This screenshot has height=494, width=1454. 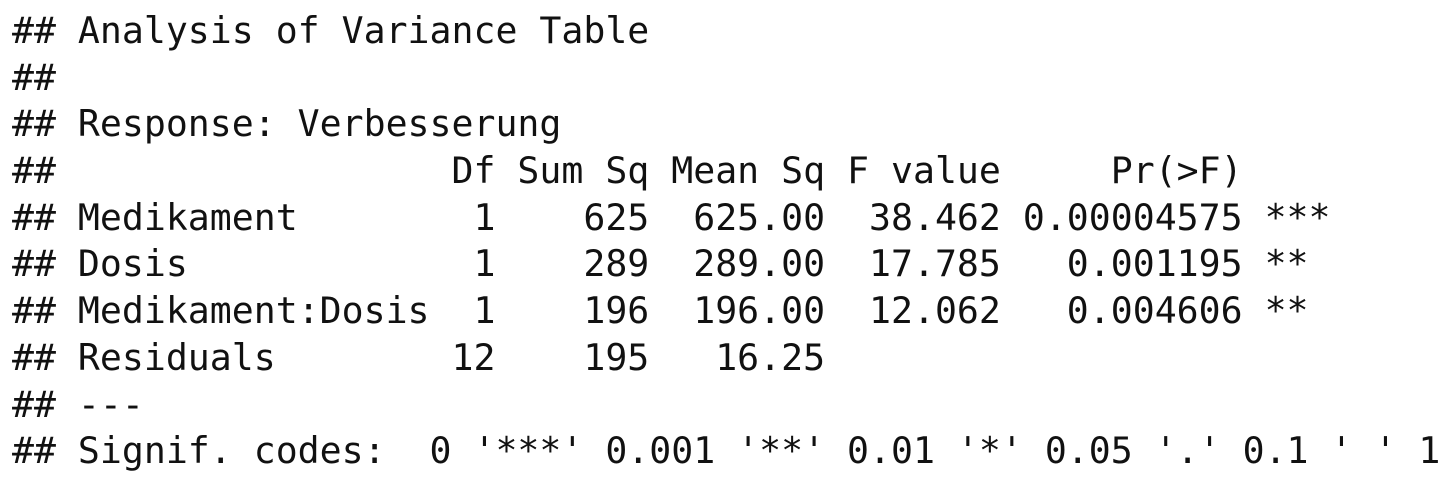 I want to click on table-row-dosis: ## Dosis 1 289 289.00 17.785 0.001195 **, so click(x=671, y=264).